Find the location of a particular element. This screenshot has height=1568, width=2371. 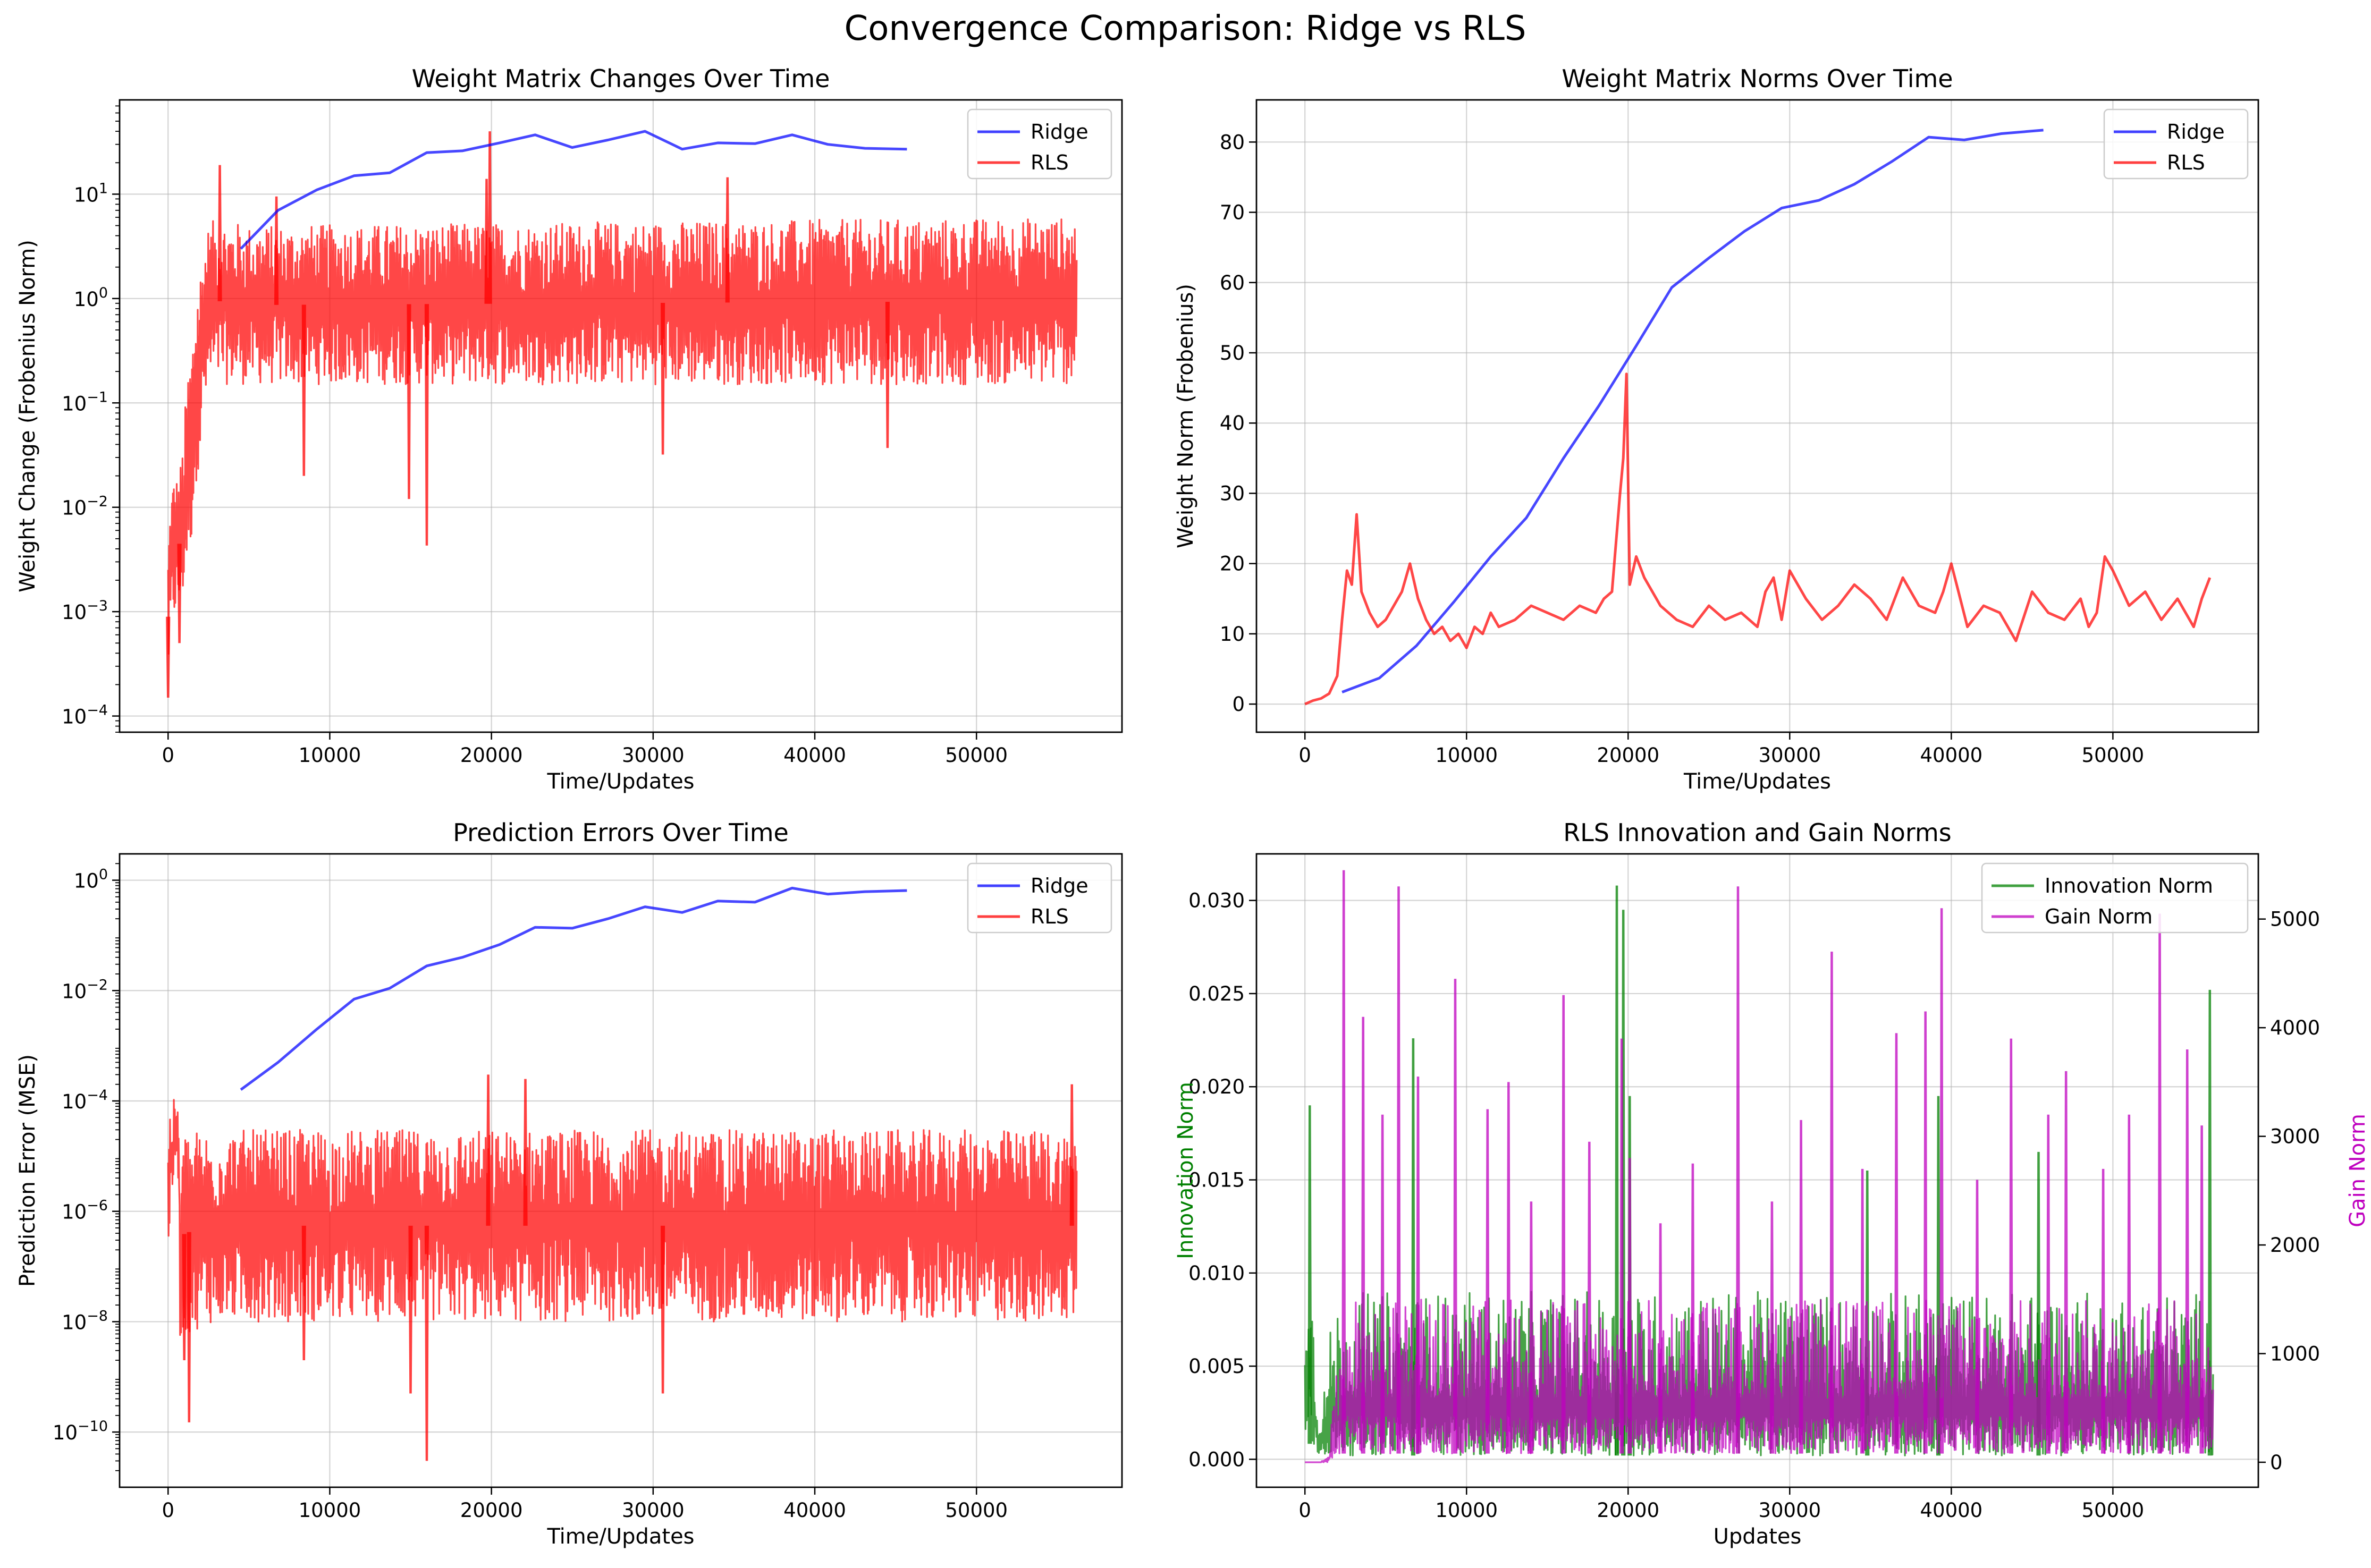

y-tick-label: 80 is located at coordinates (1233, 142).